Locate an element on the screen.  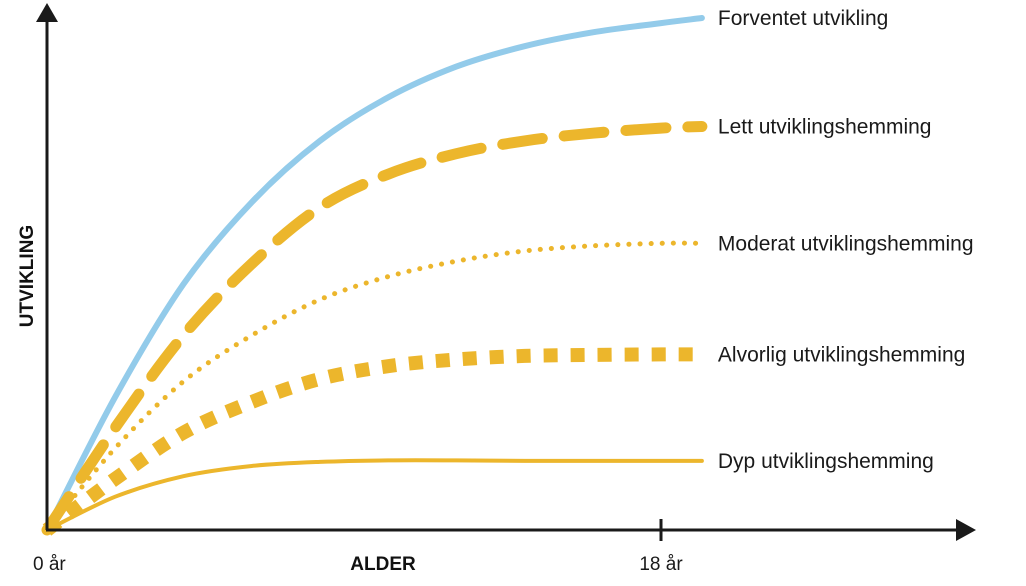
y-axis-arrow is located at coordinates (47, 12).